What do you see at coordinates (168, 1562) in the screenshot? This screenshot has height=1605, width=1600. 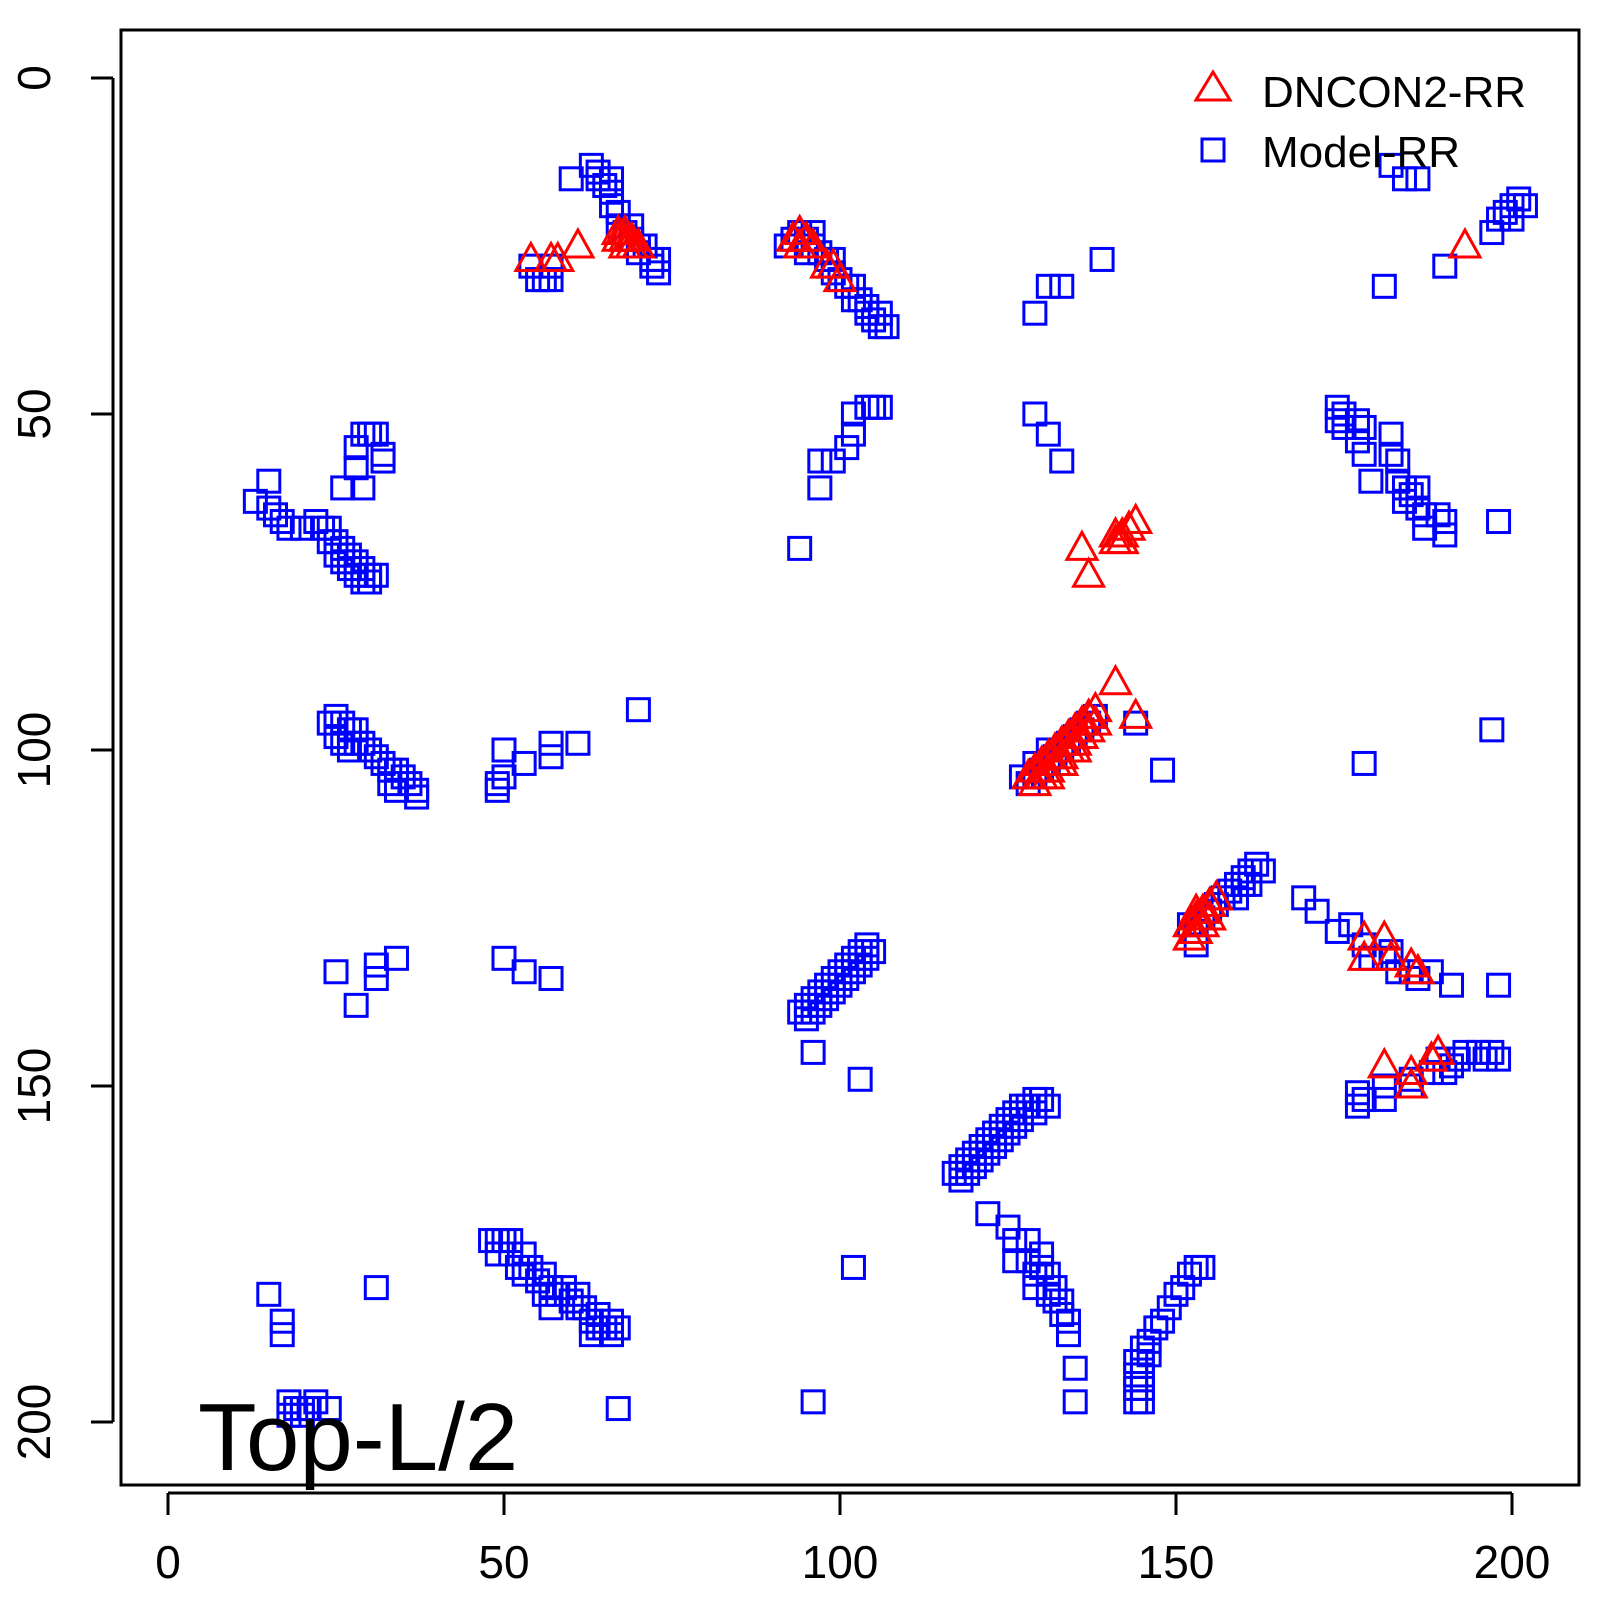 I see `x-tick-label: 0` at bounding box center [168, 1562].